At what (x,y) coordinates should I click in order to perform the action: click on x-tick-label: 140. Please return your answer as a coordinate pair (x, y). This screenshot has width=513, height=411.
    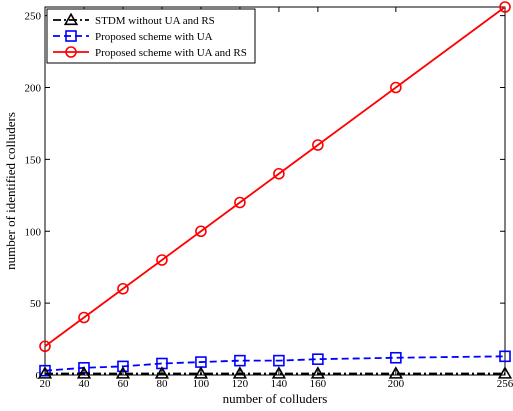
    Looking at the image, I should click on (279, 384).